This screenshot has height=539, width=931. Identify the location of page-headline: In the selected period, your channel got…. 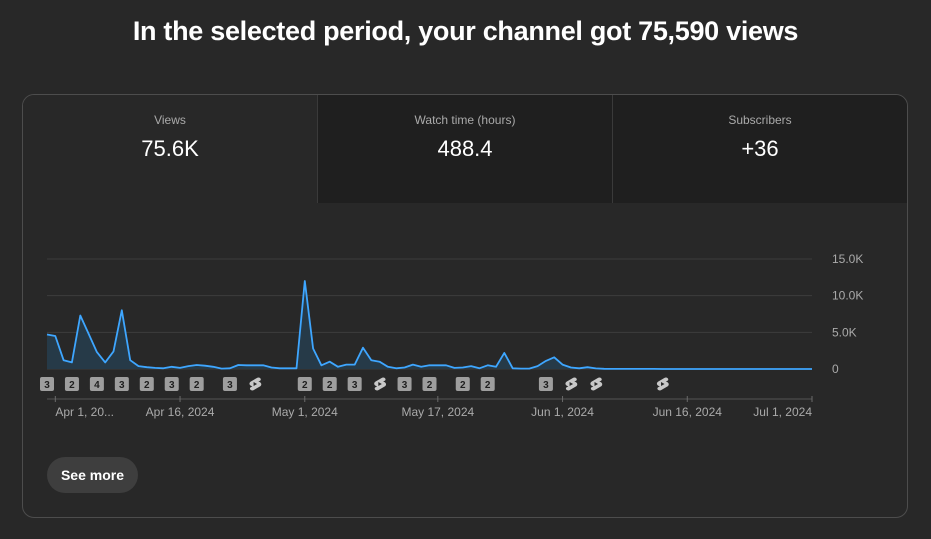
(465, 31).